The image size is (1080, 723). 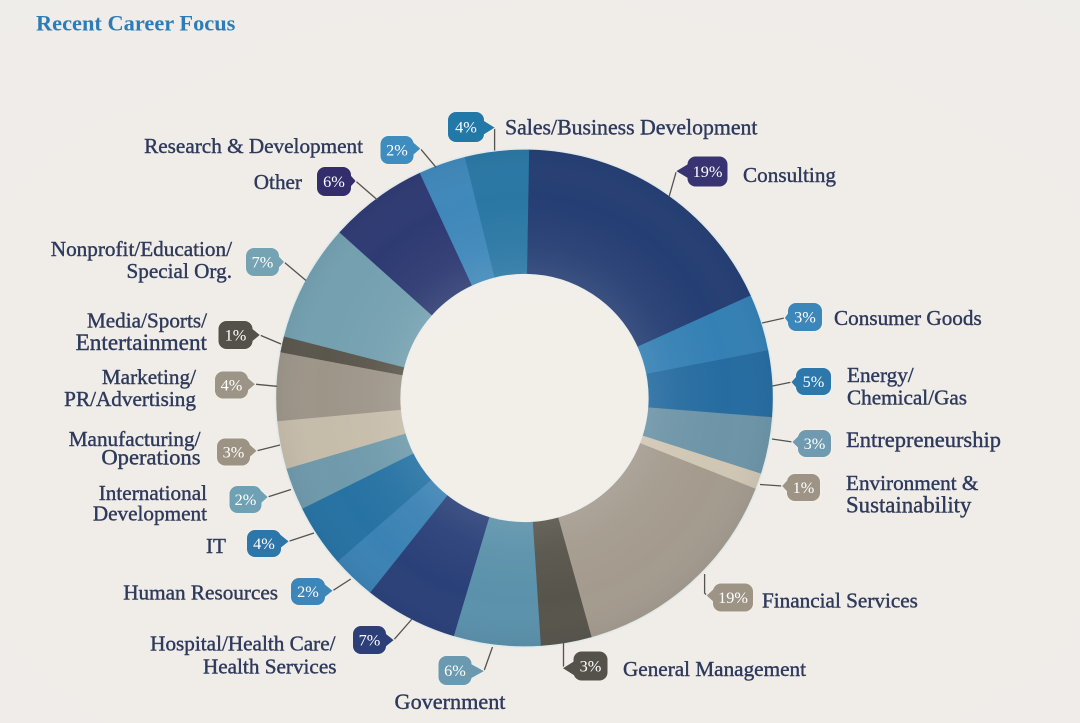 What do you see at coordinates (907, 398) in the screenshot?
I see `svg-text: Chemical/Gas` at bounding box center [907, 398].